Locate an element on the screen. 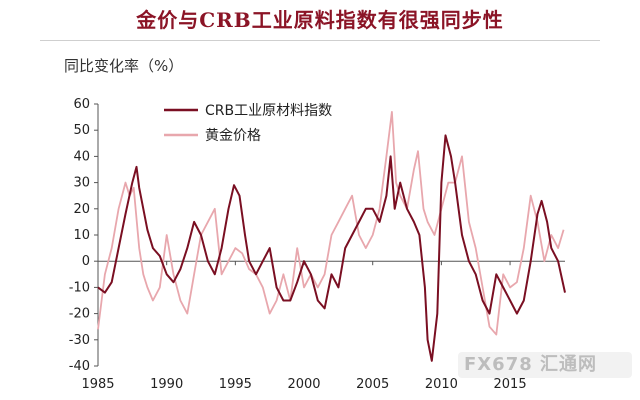 The height and width of the screenshot is (400, 640). y-tick-label: 60 is located at coordinates (81, 104).